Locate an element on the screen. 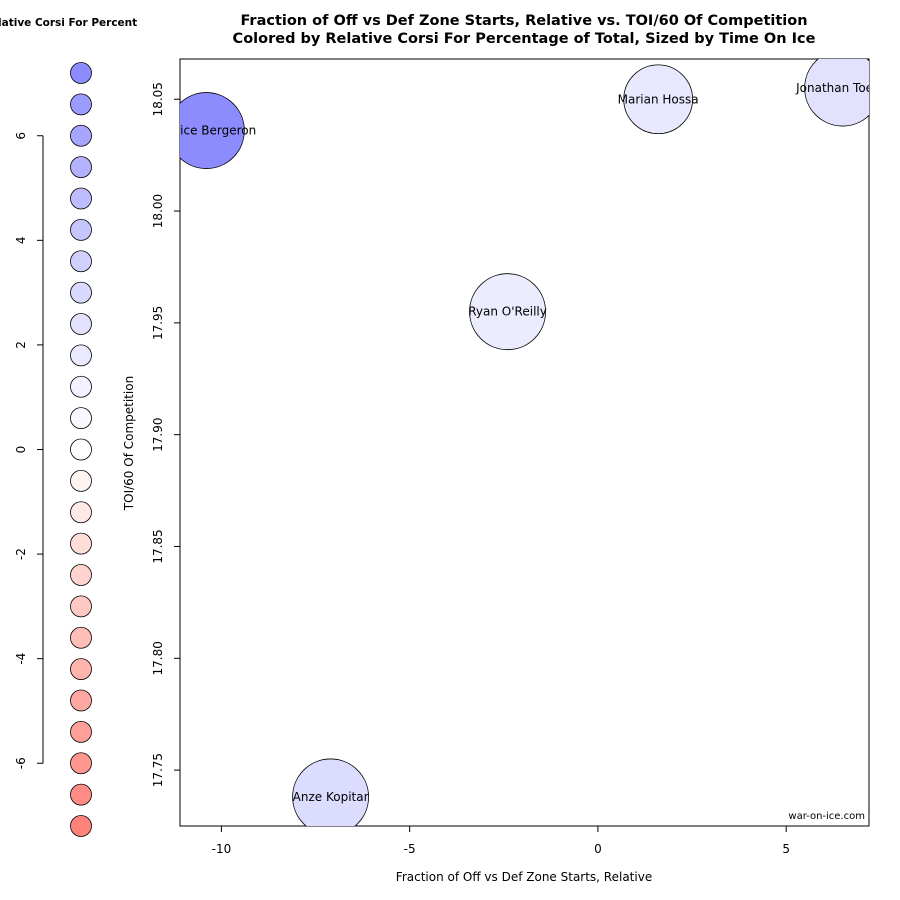  legend-tick-label: 0 is located at coordinates (21, 450).